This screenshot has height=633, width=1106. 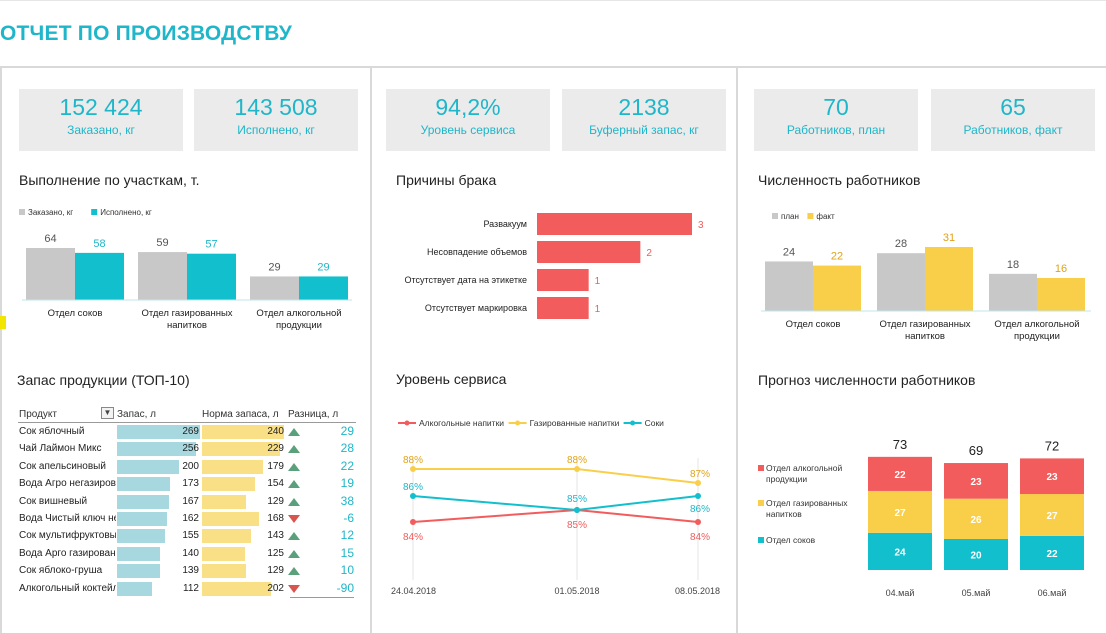 I want to click on selection-marker, so click(x=3, y=322).